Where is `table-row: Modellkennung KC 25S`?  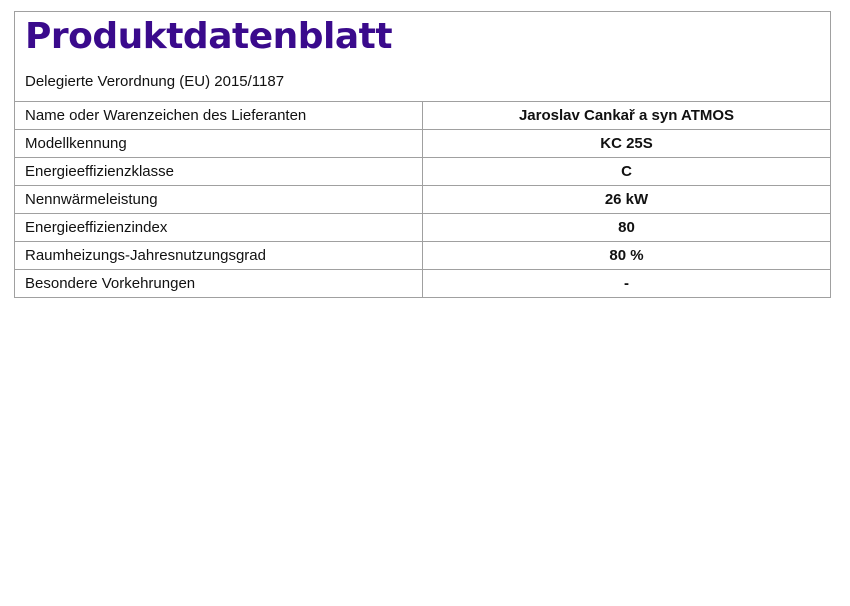 table-row: Modellkennung KC 25S is located at coordinates (422, 143).